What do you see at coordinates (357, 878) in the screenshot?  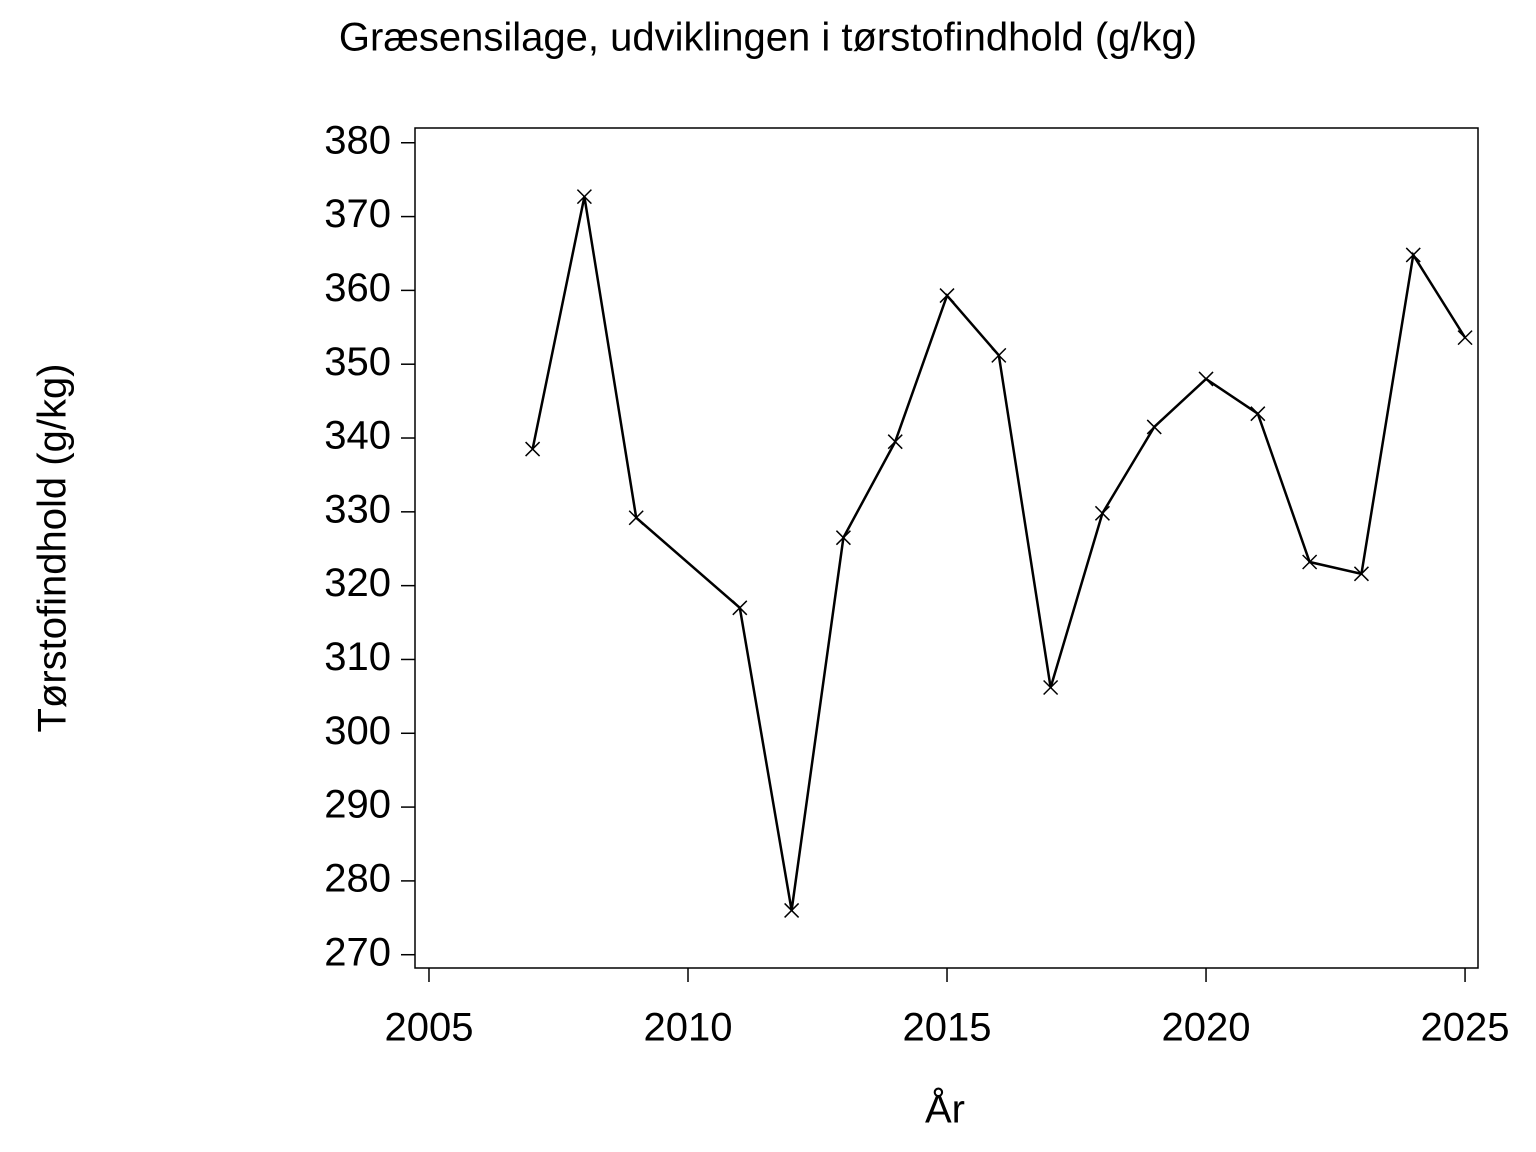 I see `y-tick-label: 280` at bounding box center [357, 878].